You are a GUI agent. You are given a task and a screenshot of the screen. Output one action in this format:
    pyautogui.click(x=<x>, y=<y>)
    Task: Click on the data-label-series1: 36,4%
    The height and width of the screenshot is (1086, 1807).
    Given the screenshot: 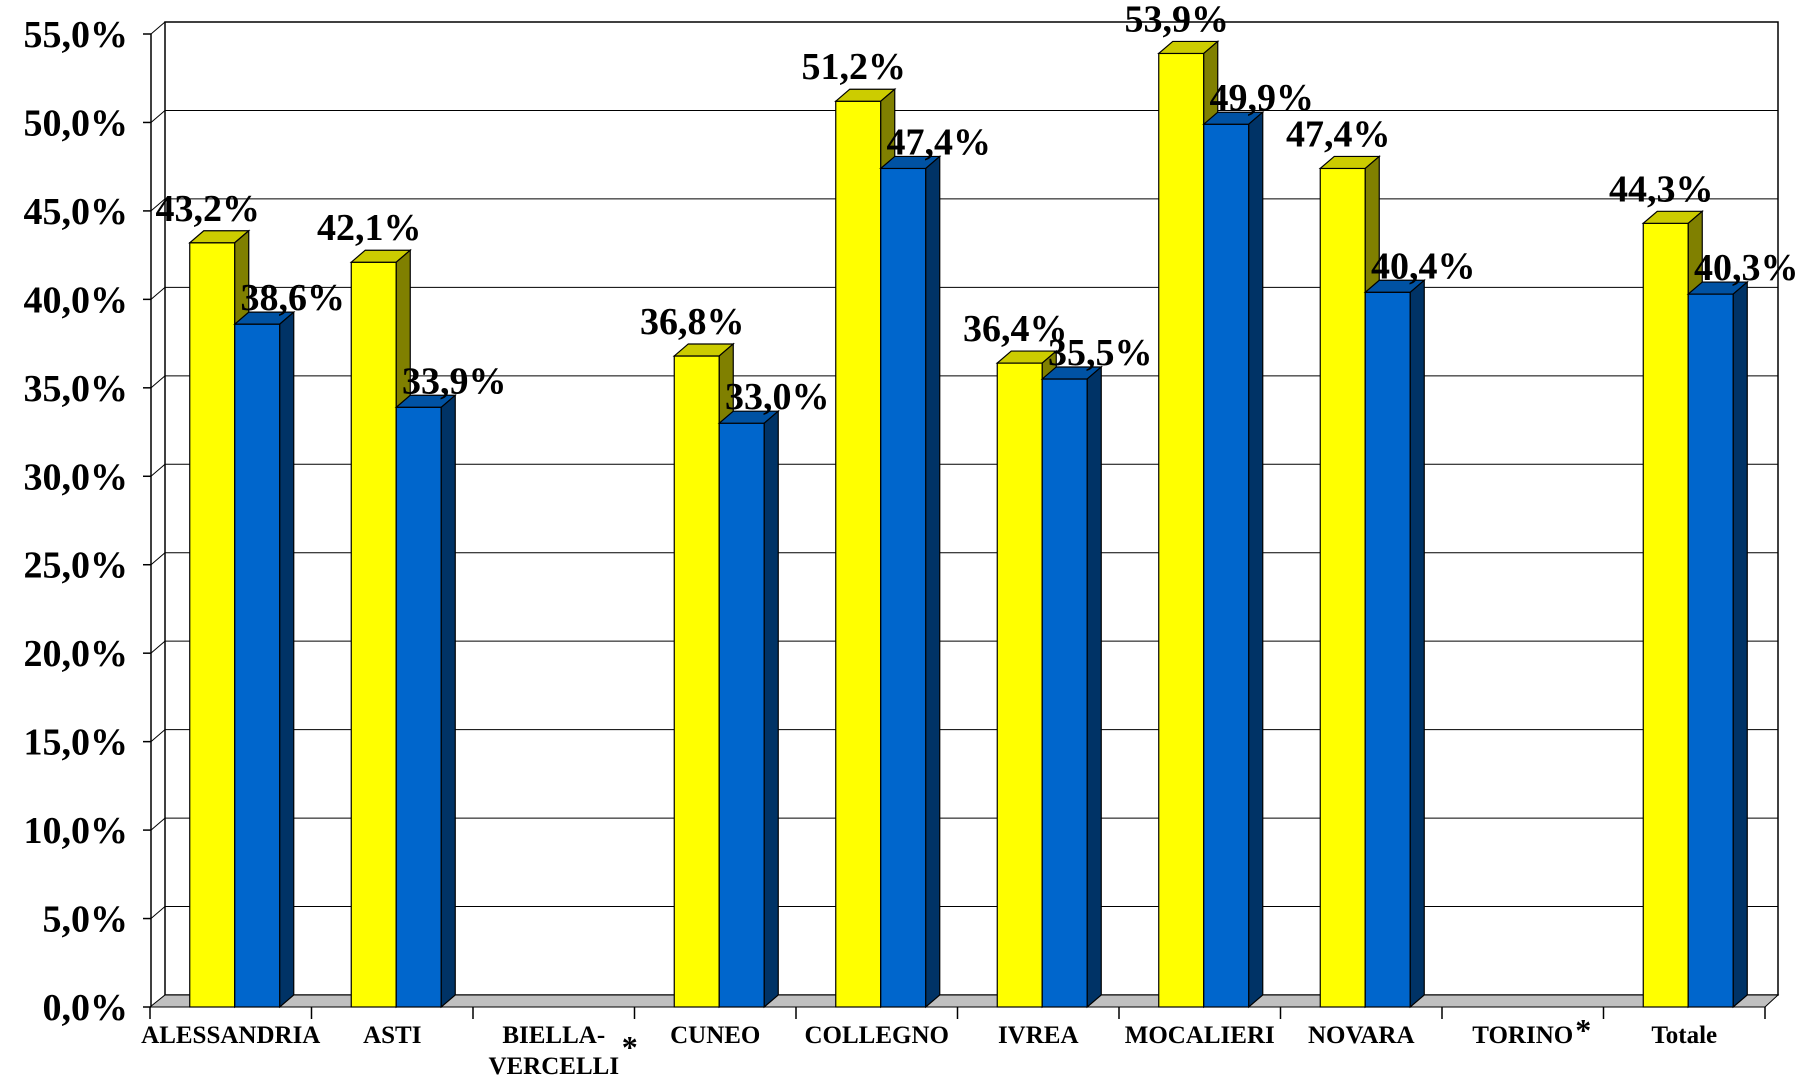 What is the action you would take?
    pyautogui.click(x=1015, y=329)
    